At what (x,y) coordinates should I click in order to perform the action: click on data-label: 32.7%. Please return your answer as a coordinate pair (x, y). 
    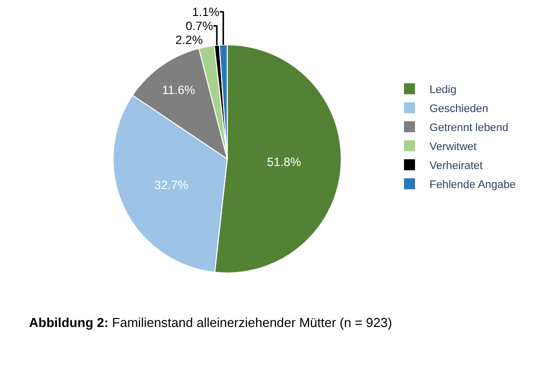
    Looking at the image, I should click on (171, 185).